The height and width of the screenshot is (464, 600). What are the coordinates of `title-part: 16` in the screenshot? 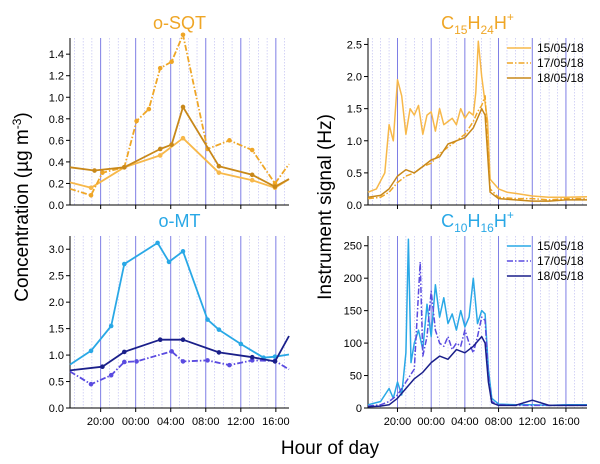 It's located at (487, 228).